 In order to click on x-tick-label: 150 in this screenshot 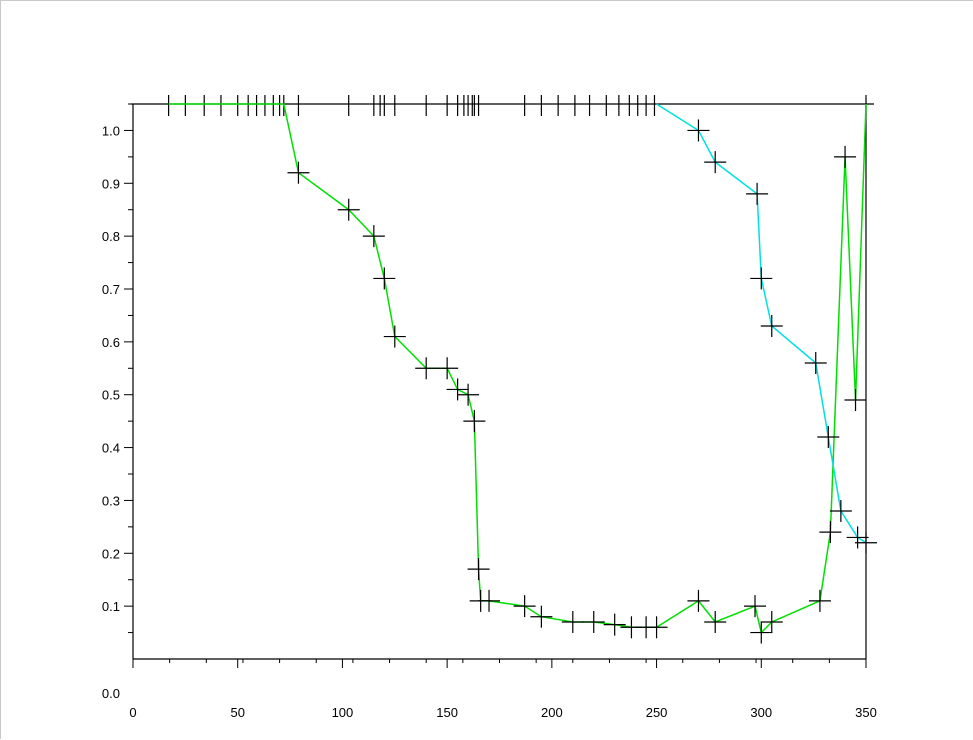, I will do `click(447, 712)`.